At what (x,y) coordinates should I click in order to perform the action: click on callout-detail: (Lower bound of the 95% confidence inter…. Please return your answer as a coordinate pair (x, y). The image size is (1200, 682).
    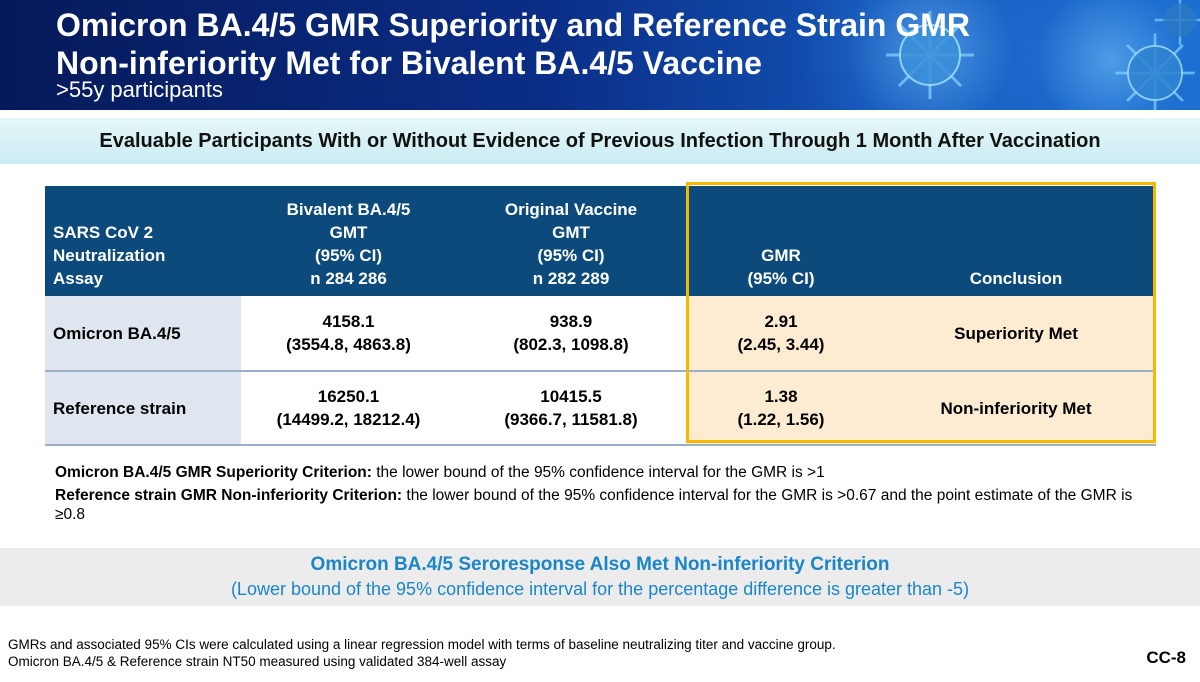
    Looking at the image, I should click on (600, 589).